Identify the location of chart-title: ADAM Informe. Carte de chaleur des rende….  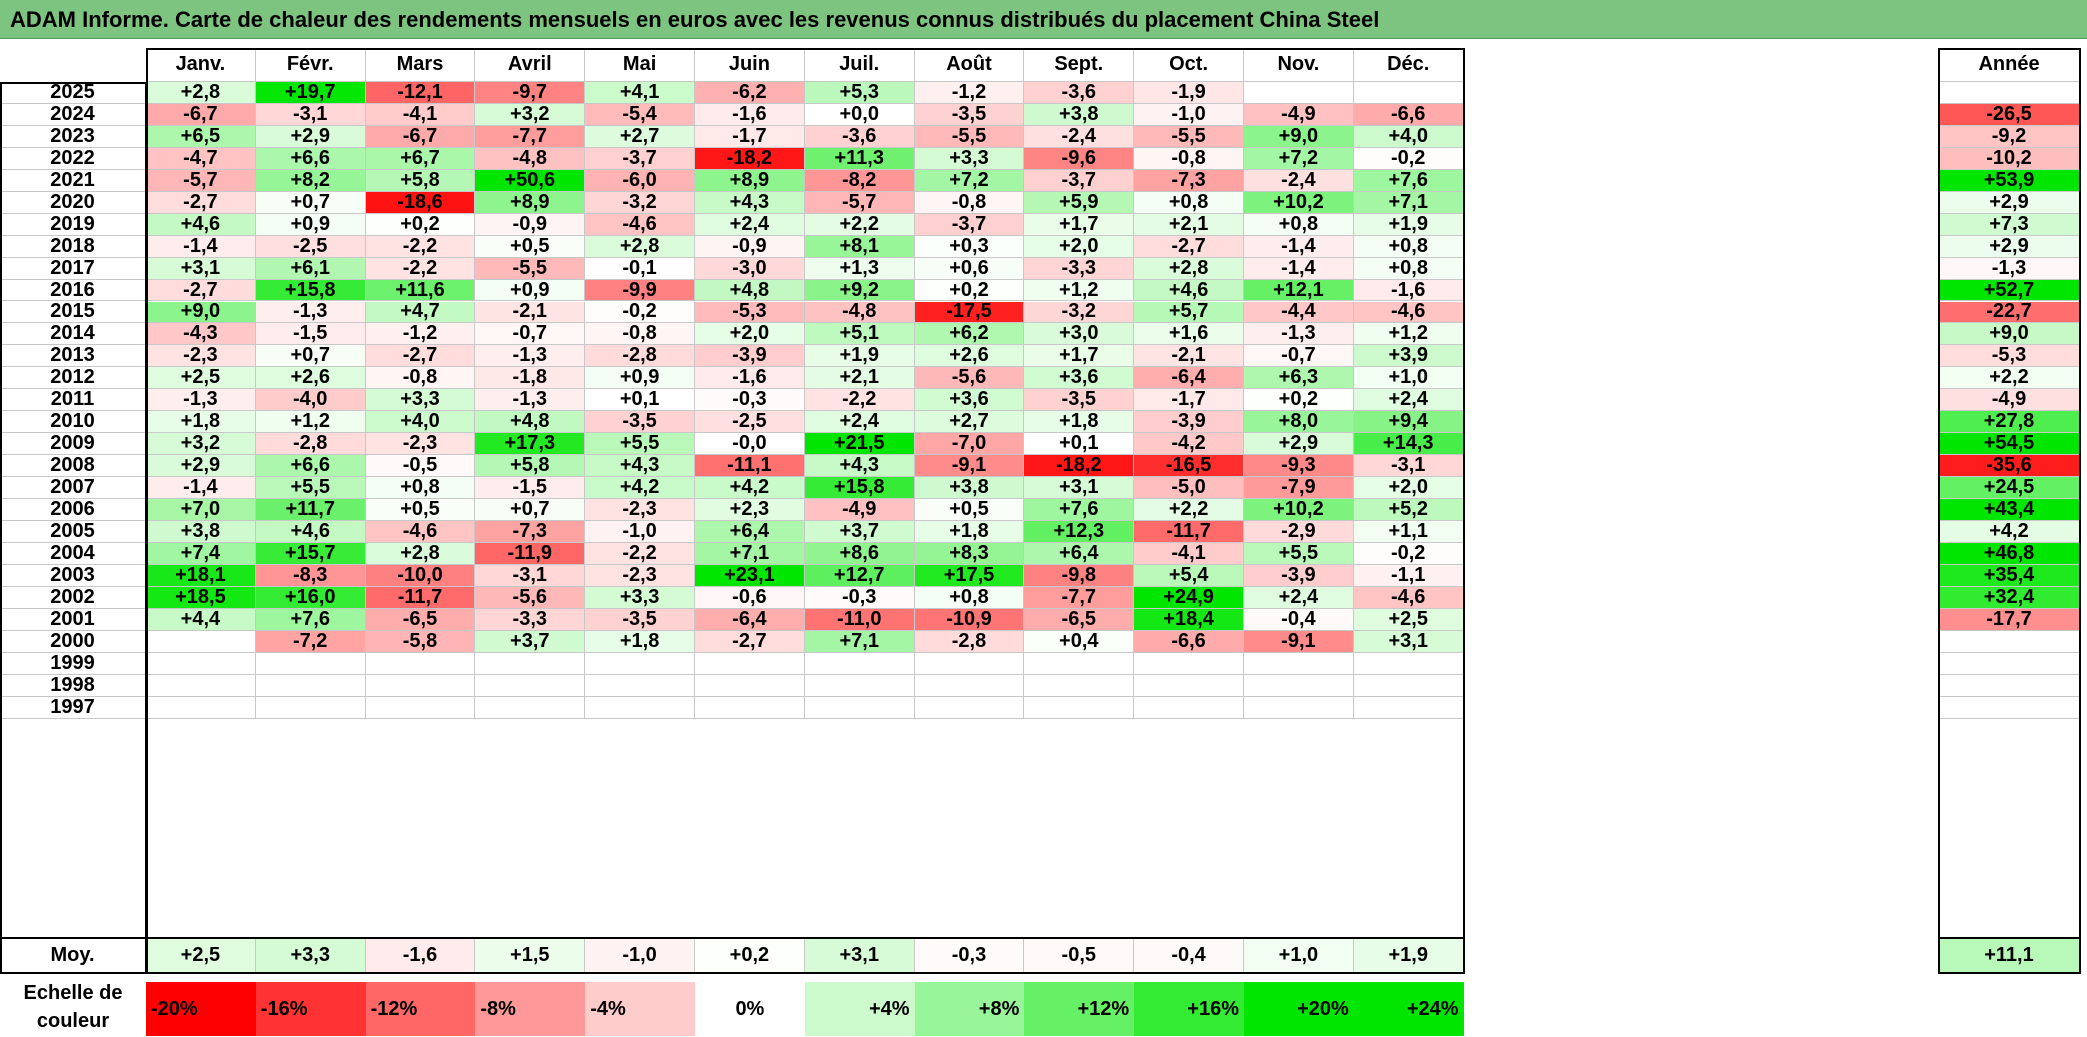
(695, 19).